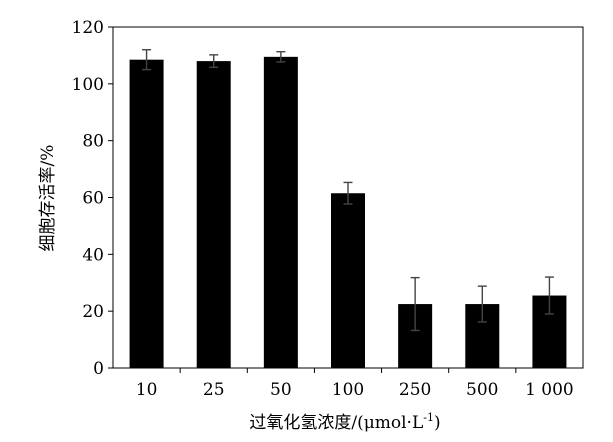 The height and width of the screenshot is (442, 613). What do you see at coordinates (93, 142) in the screenshot?
I see `y-tick-label: 80` at bounding box center [93, 142].